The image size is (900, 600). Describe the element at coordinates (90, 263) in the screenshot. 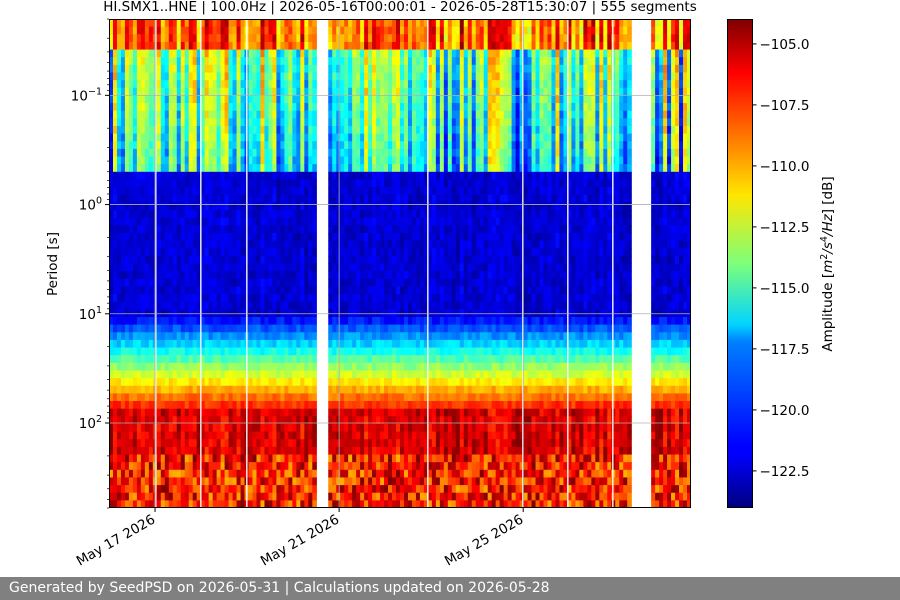

I see `y-axis: 10⁻¹ 10⁰ 10¹ 10²` at that location.